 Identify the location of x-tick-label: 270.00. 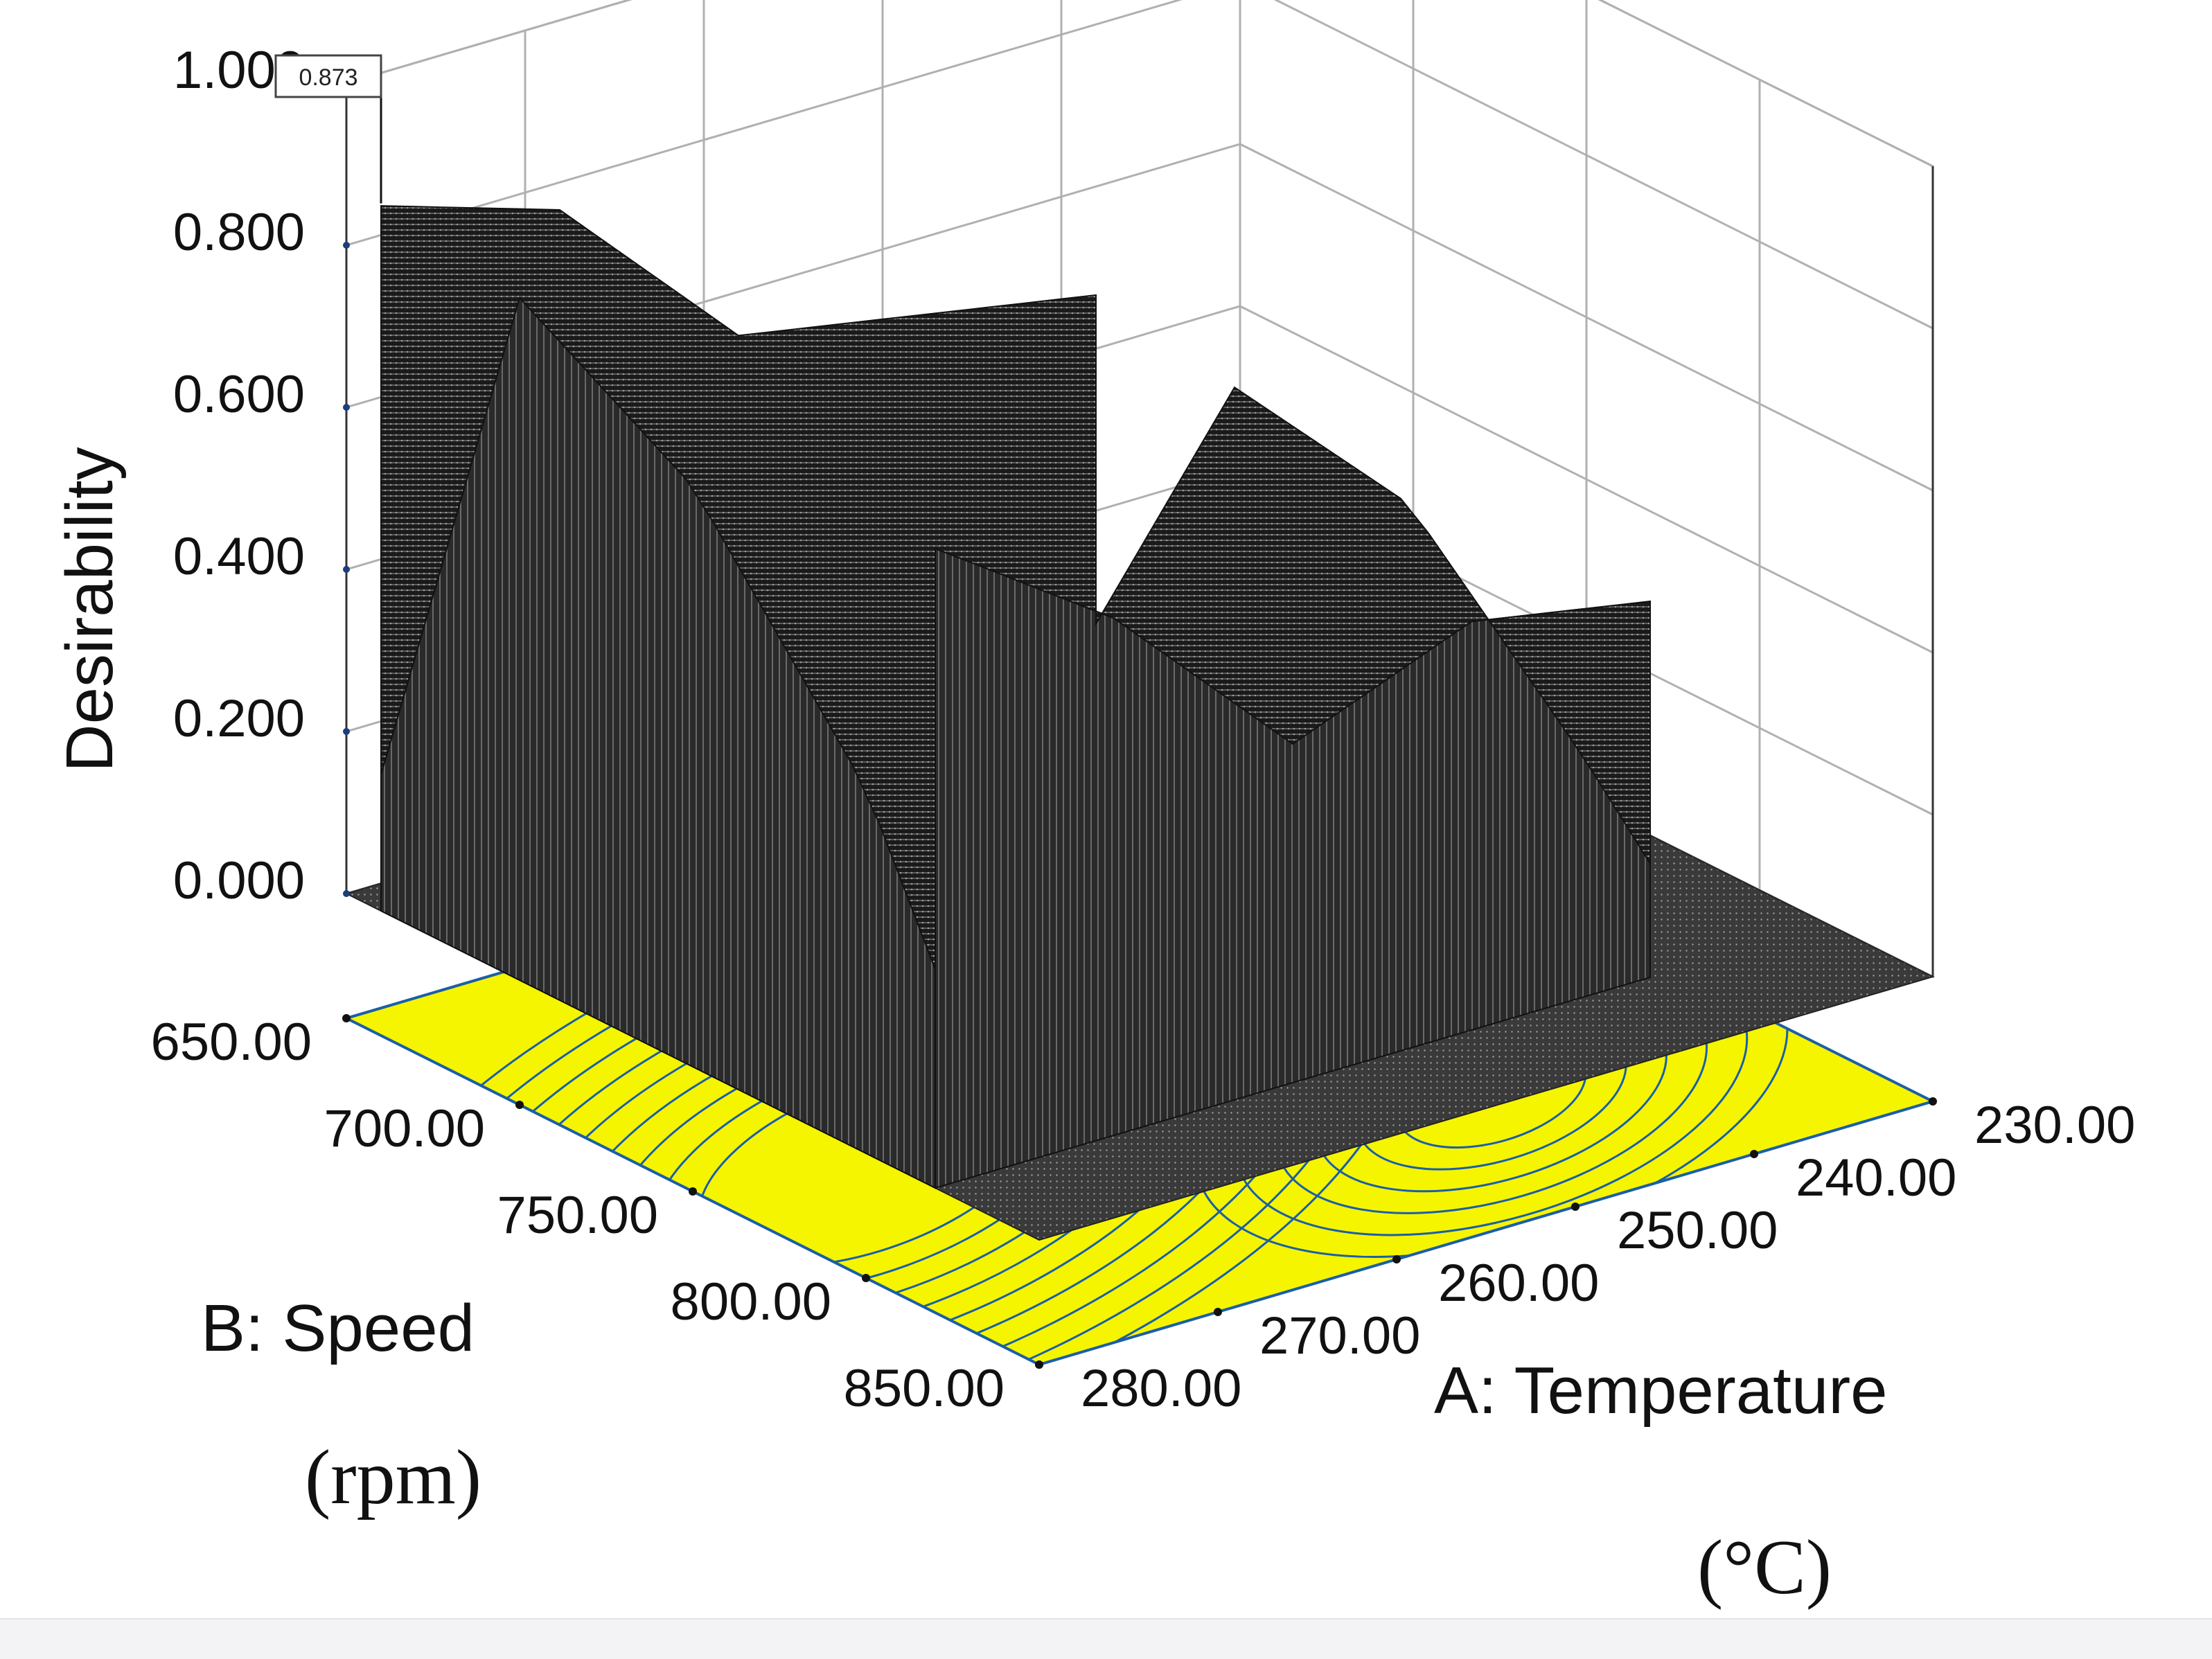
(1339, 1335).